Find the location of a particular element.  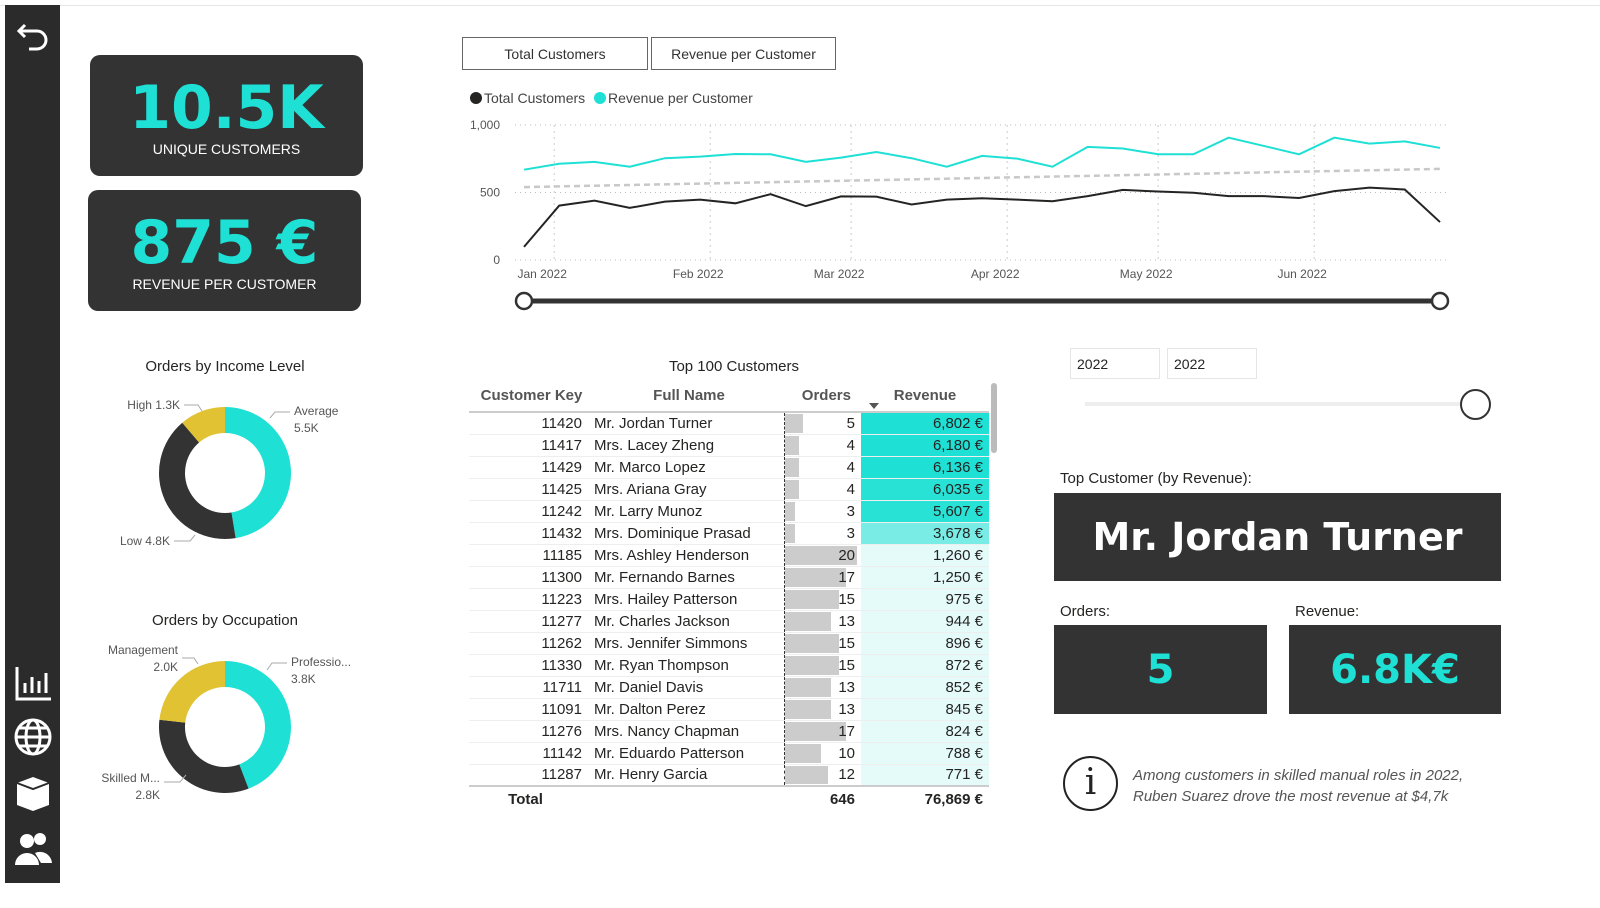

table-row: 11276 Mrs. Nancy Chapman 17 824 € is located at coordinates (729, 731).